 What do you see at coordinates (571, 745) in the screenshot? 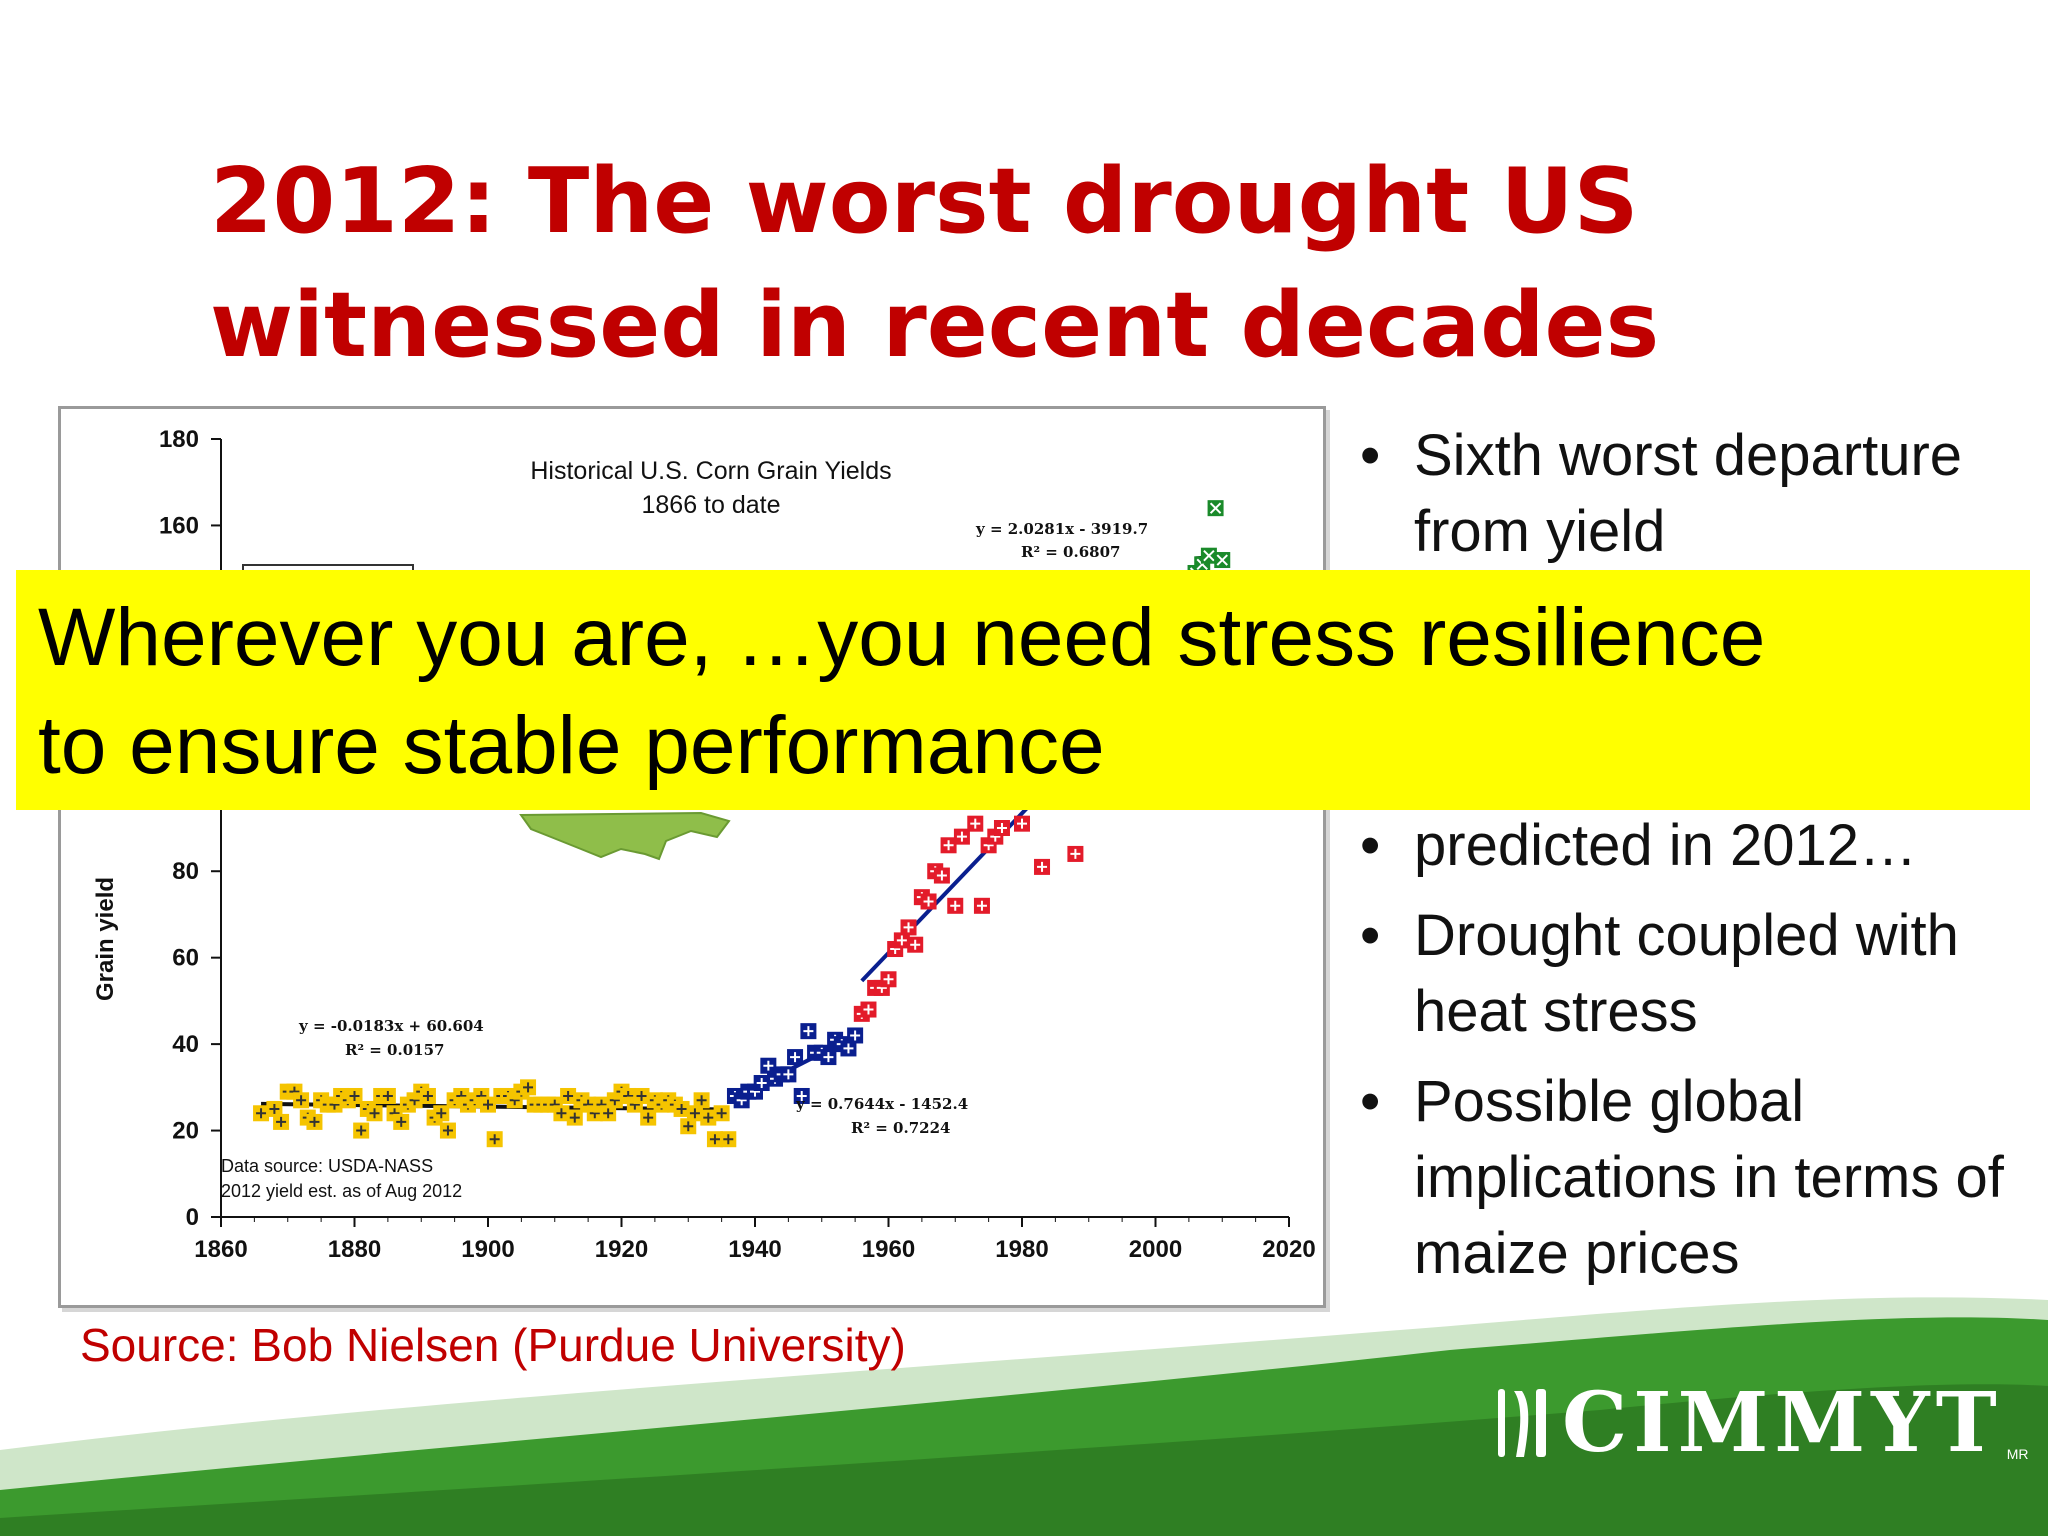
I see `banner-line-2: to ensure stable performance` at bounding box center [571, 745].